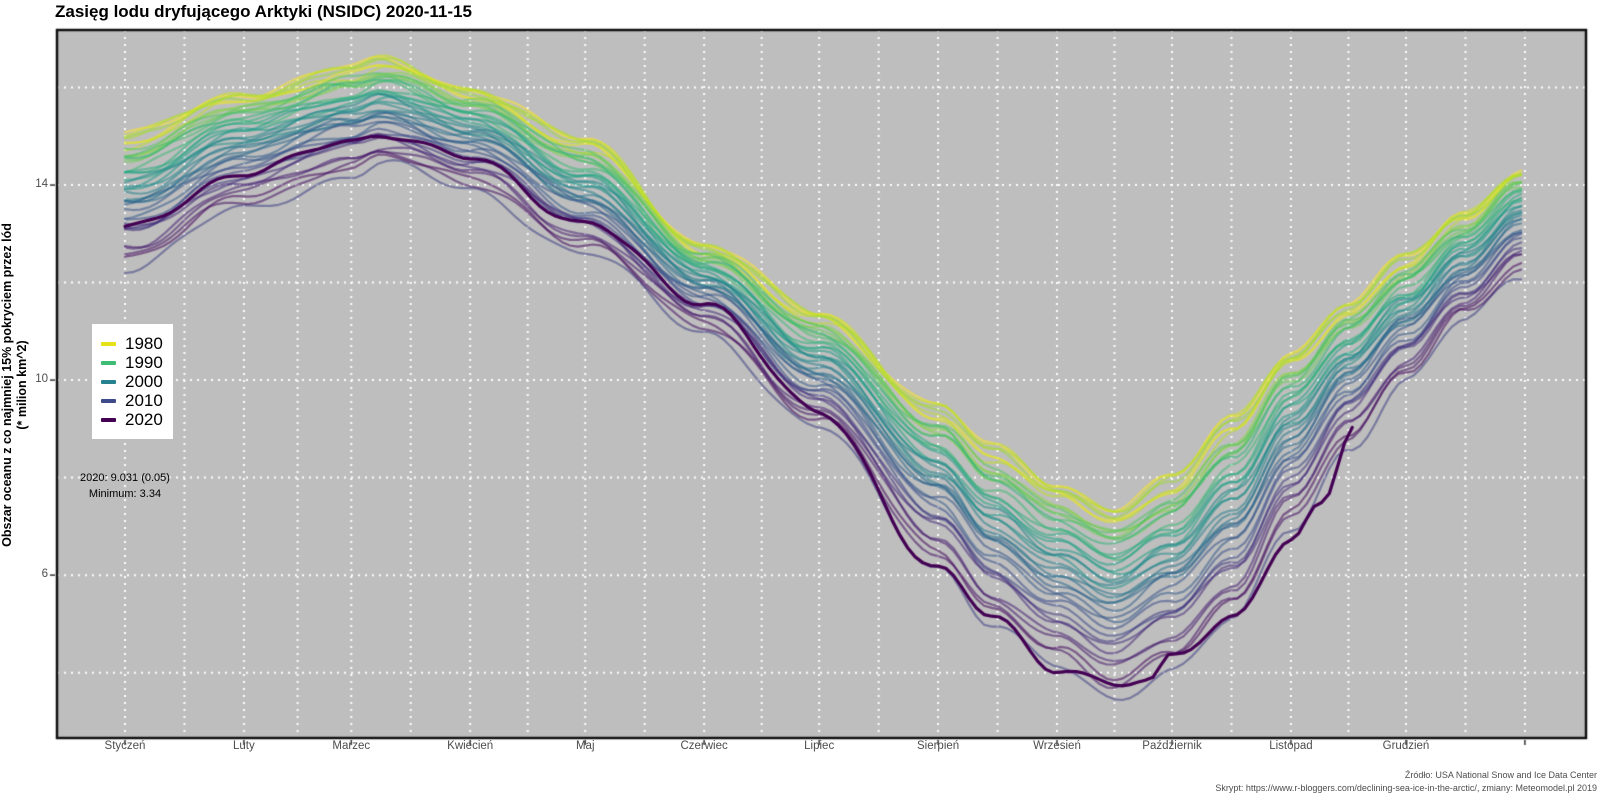 The height and width of the screenshot is (800, 1600). What do you see at coordinates (144, 362) in the screenshot?
I see `legend-label: 1990` at bounding box center [144, 362].